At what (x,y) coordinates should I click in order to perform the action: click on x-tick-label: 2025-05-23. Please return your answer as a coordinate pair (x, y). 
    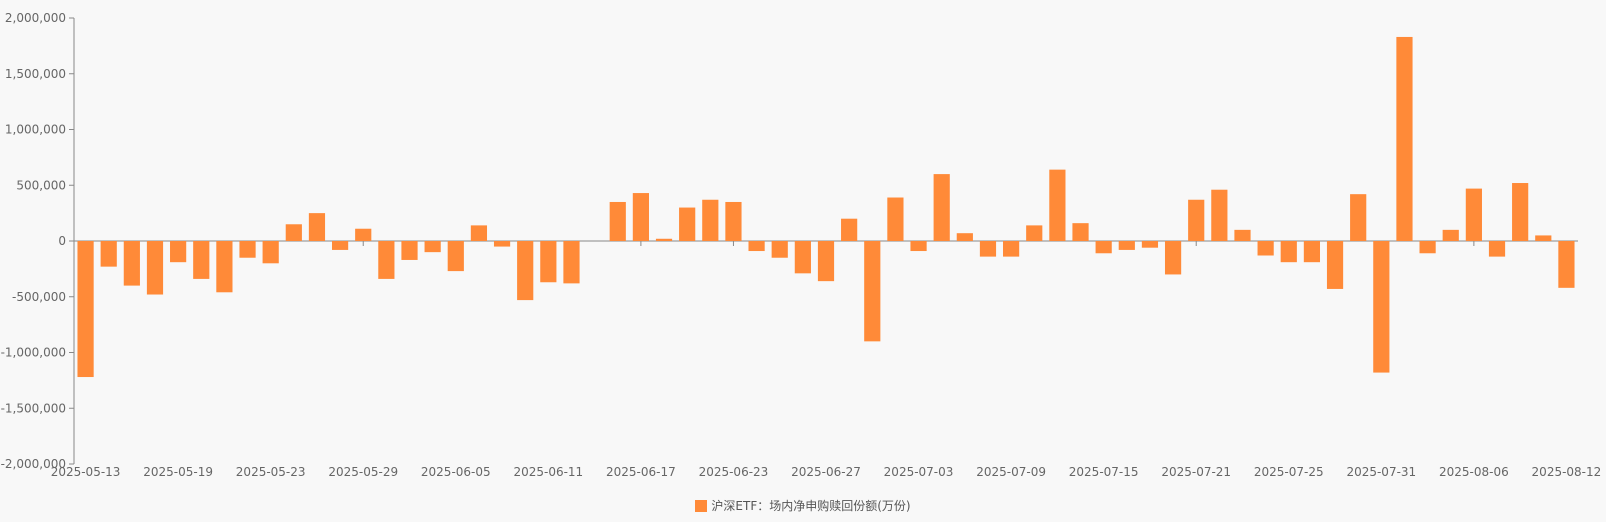
    Looking at the image, I should click on (271, 472).